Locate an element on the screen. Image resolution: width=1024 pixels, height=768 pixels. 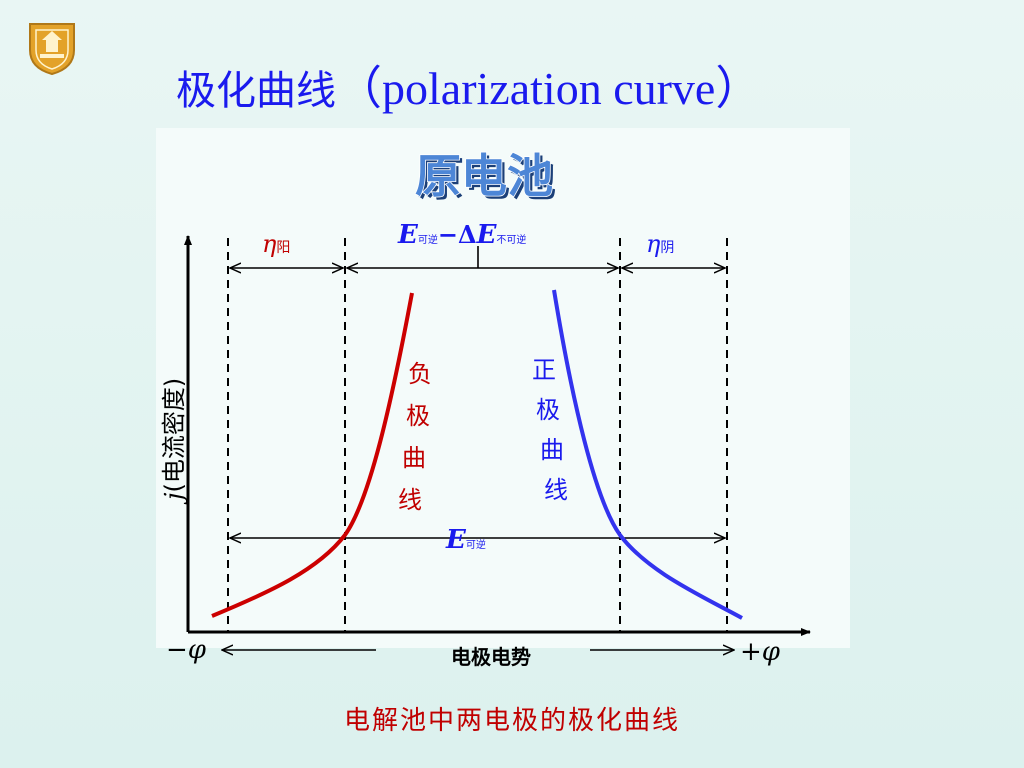
neg-phi-label: −φ is located at coordinates (186, 650).